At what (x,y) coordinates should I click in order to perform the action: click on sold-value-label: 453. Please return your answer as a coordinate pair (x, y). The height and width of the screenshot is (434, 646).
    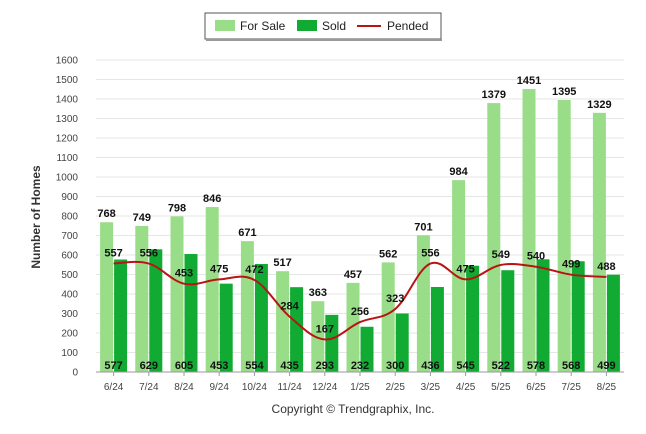
    Looking at the image, I should click on (219, 366).